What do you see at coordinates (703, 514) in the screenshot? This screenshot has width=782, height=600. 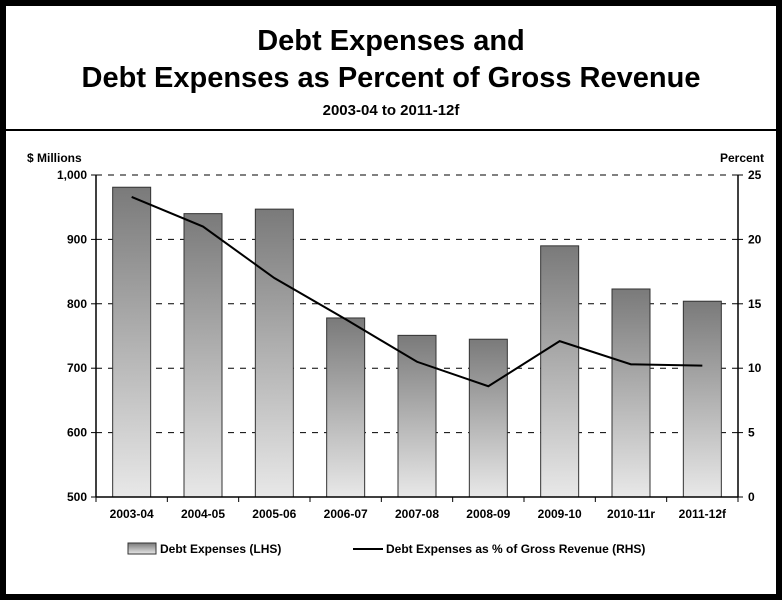 I see `x-tick-label: 2011-12f` at bounding box center [703, 514].